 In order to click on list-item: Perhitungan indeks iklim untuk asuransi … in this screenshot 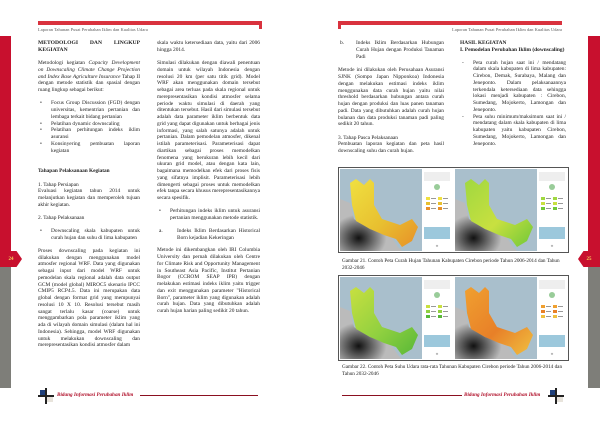, I will do `click(208, 215)`.